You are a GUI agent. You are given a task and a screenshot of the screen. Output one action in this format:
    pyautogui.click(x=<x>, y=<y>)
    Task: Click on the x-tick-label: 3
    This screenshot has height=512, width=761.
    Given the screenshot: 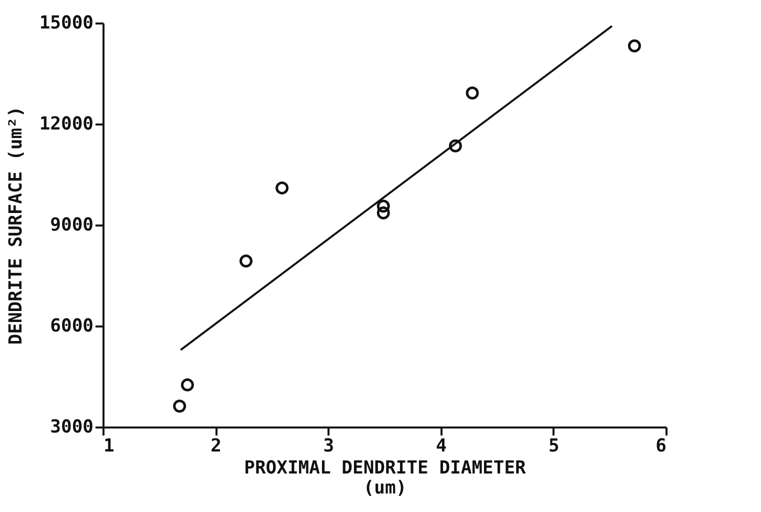 What is the action you would take?
    pyautogui.click(x=328, y=446)
    